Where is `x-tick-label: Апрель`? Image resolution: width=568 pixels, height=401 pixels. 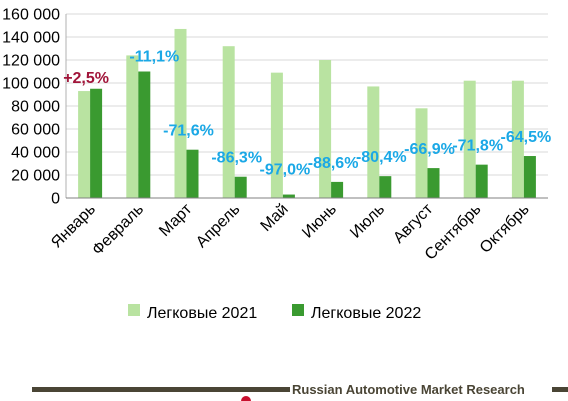 x-tick-label: Апрель is located at coordinates (218, 226).